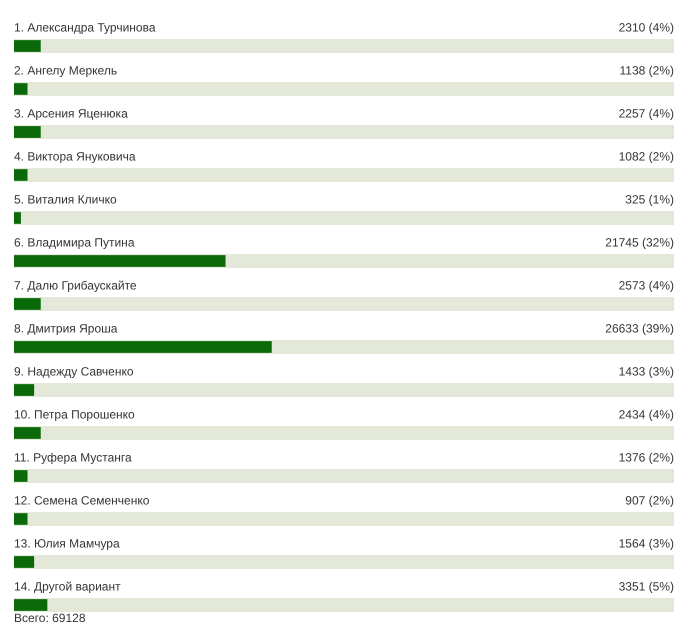 This screenshot has height=641, width=693. What do you see at coordinates (646, 415) in the screenshot?
I see `data-label: 2434 (4%)` at bounding box center [646, 415].